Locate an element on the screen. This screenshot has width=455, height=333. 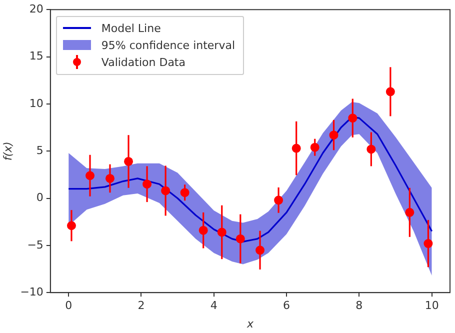
legend-label: Validation Data is located at coordinates (143, 62).